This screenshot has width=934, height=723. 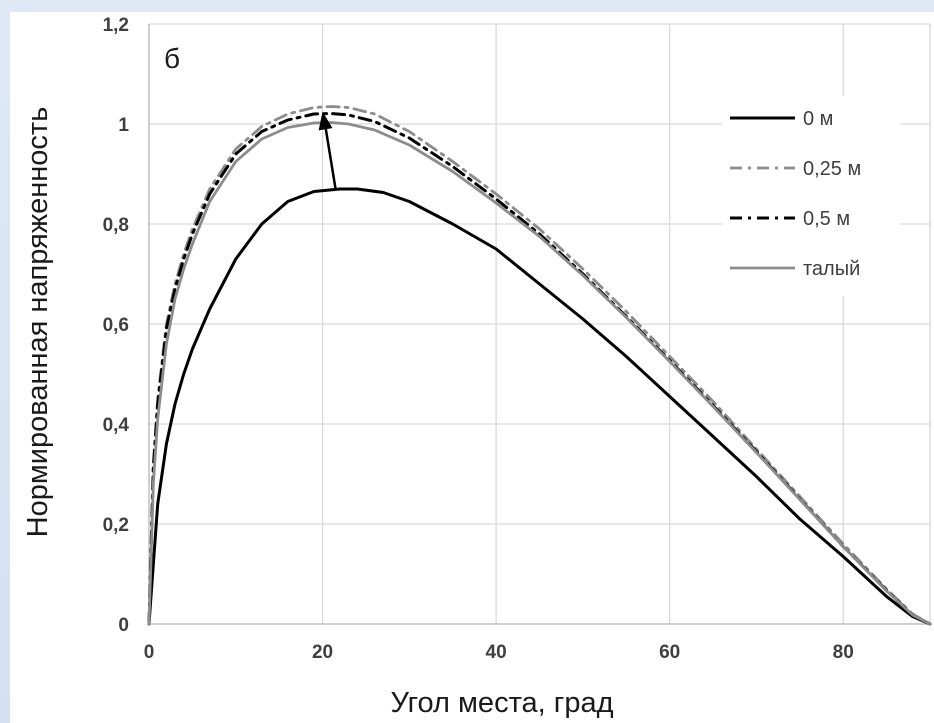 What do you see at coordinates (669, 652) in the screenshot?
I see `x-tick-label: 60` at bounding box center [669, 652].